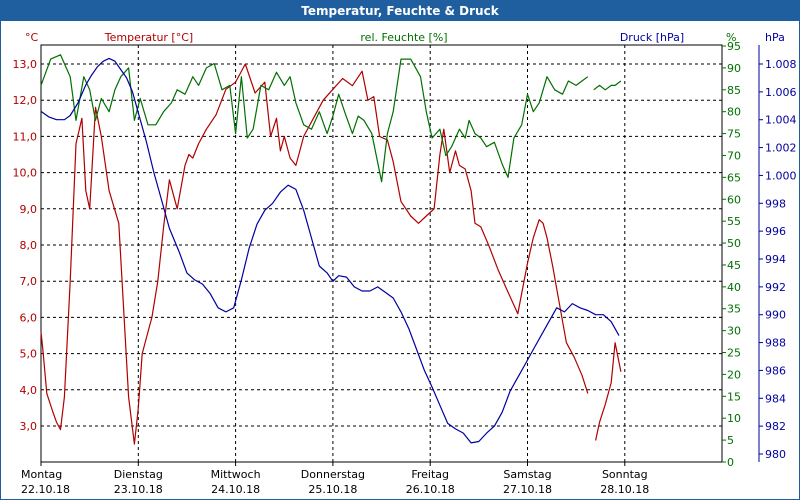  Describe the element at coordinates (430, 474) in the screenshot. I see `x-tick-day: Freitag` at that location.